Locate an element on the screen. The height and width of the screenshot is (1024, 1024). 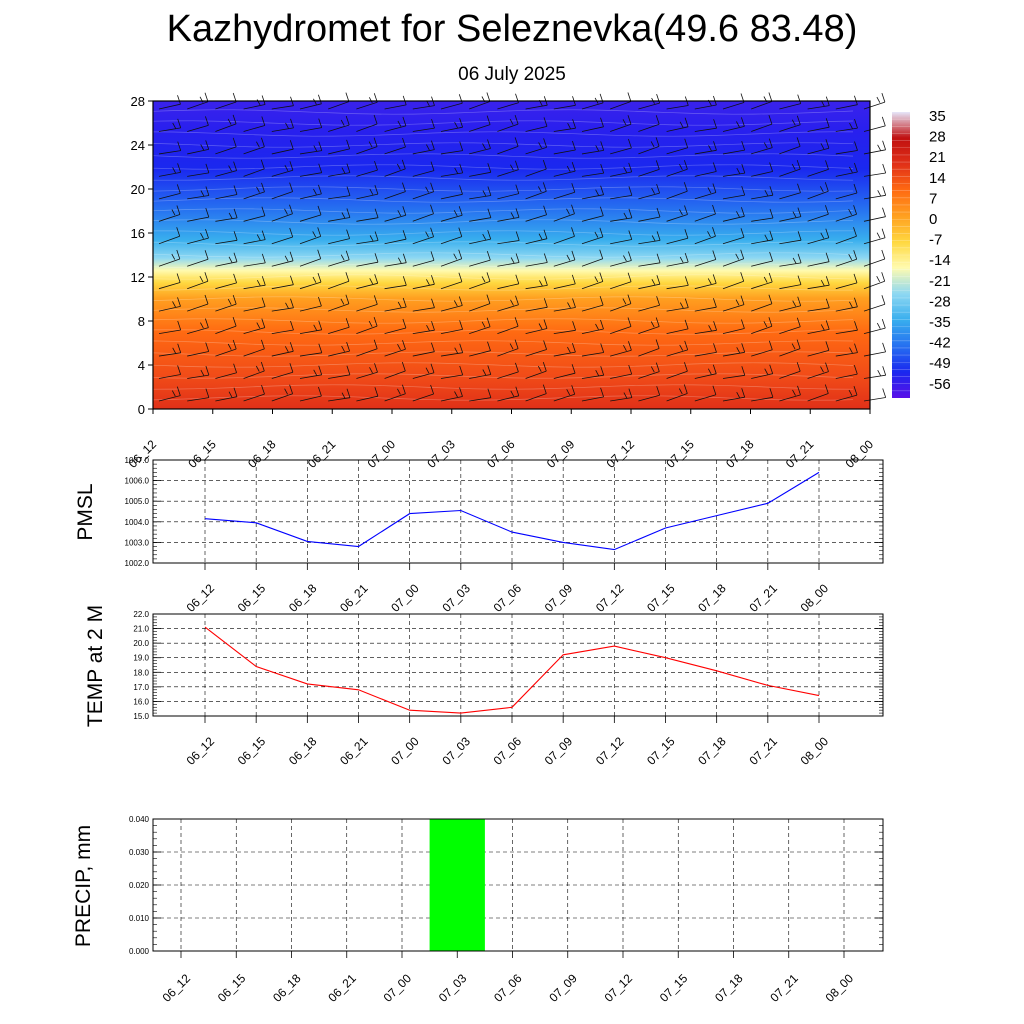
x-tick-label: 06_21 is located at coordinates (342, 988).